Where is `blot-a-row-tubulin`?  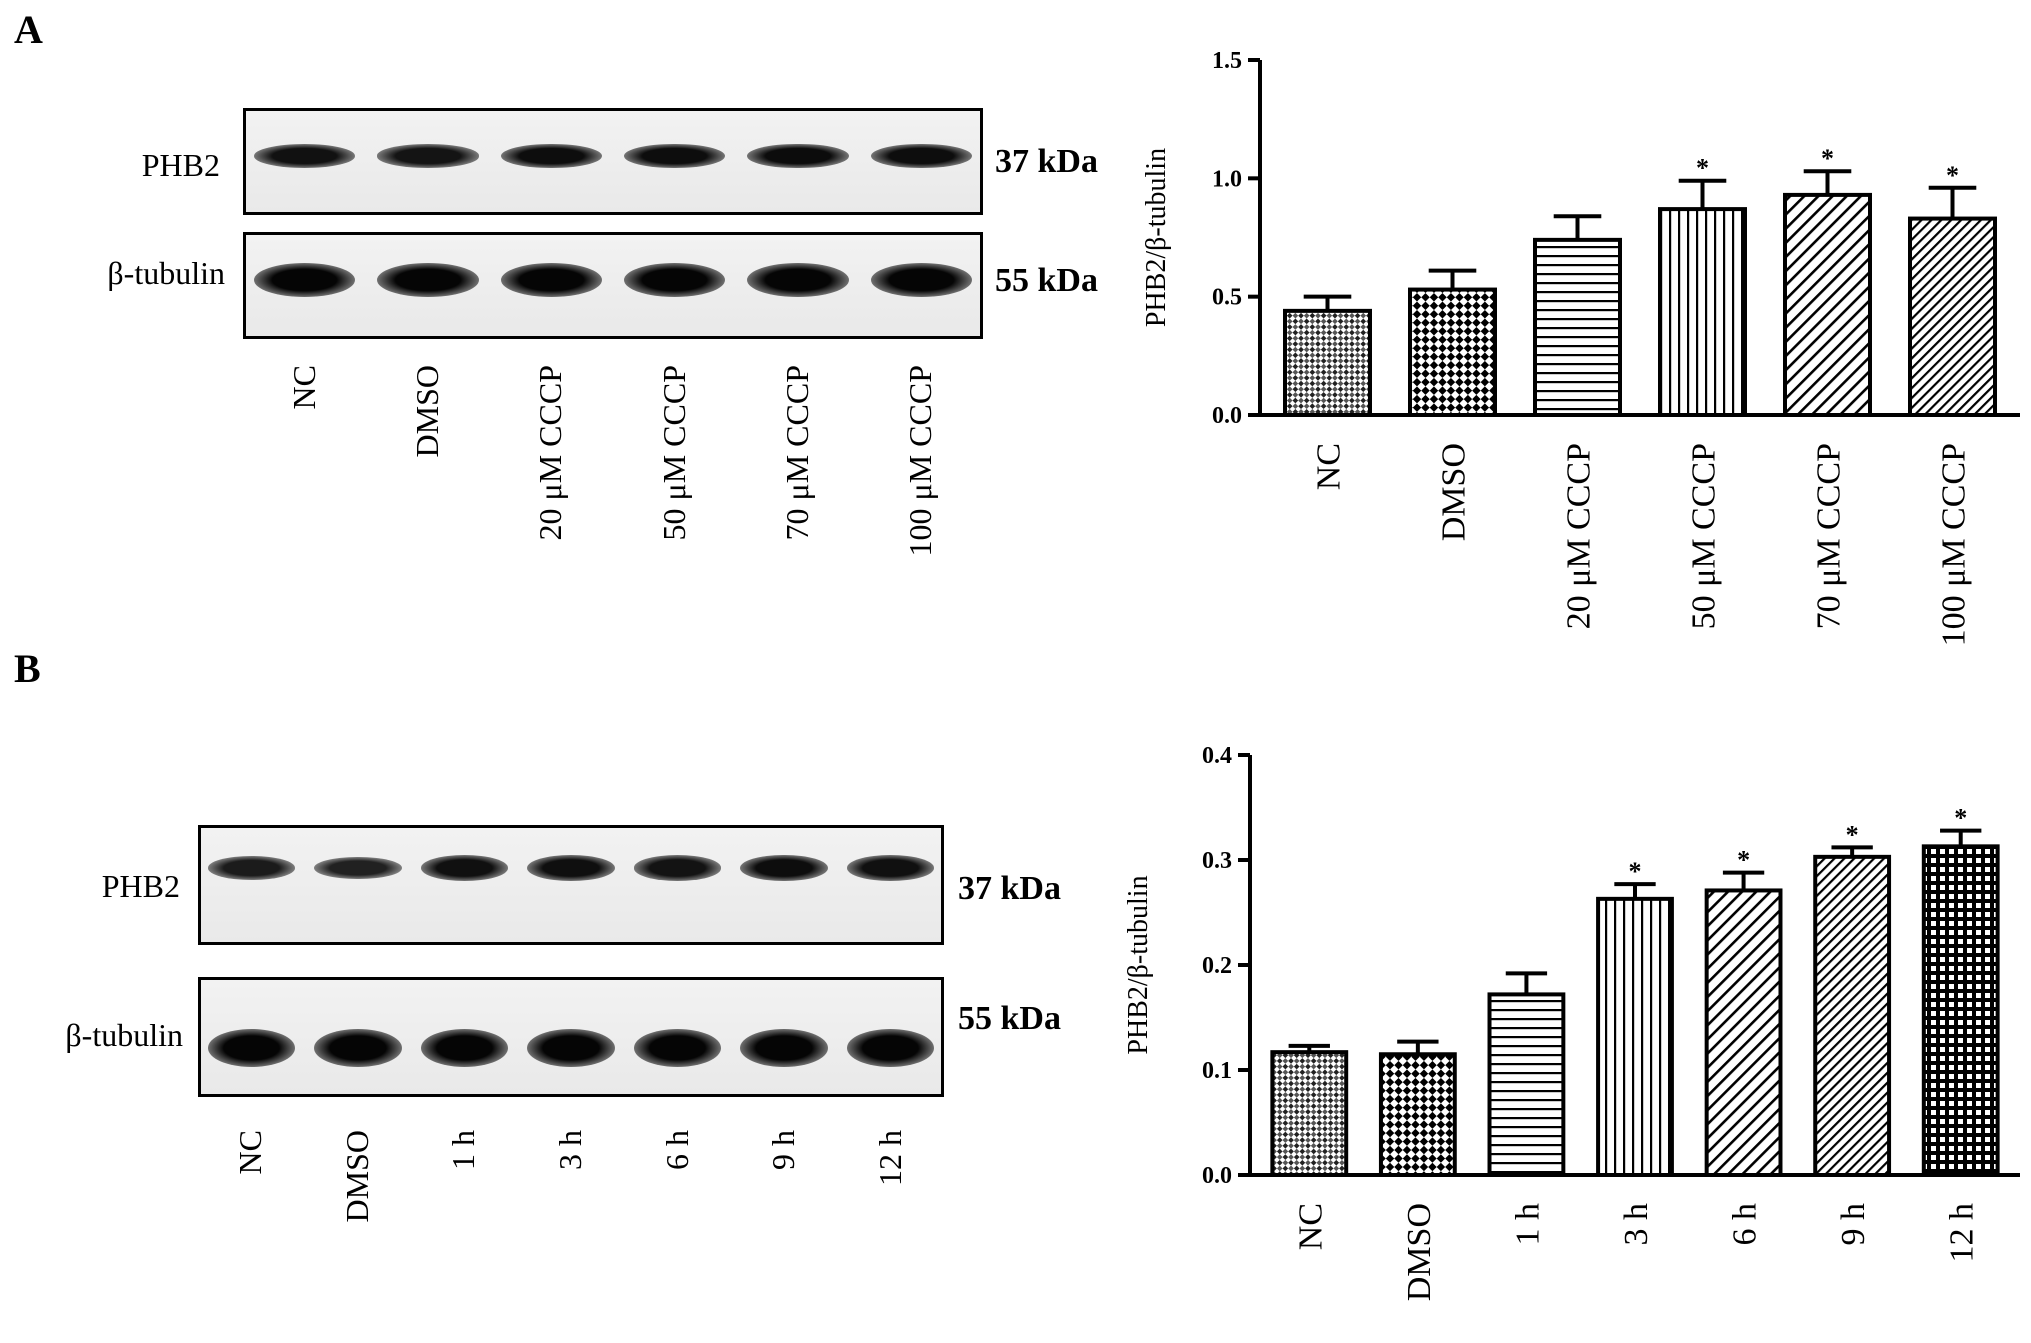 blot-a-row-tubulin is located at coordinates (613, 285).